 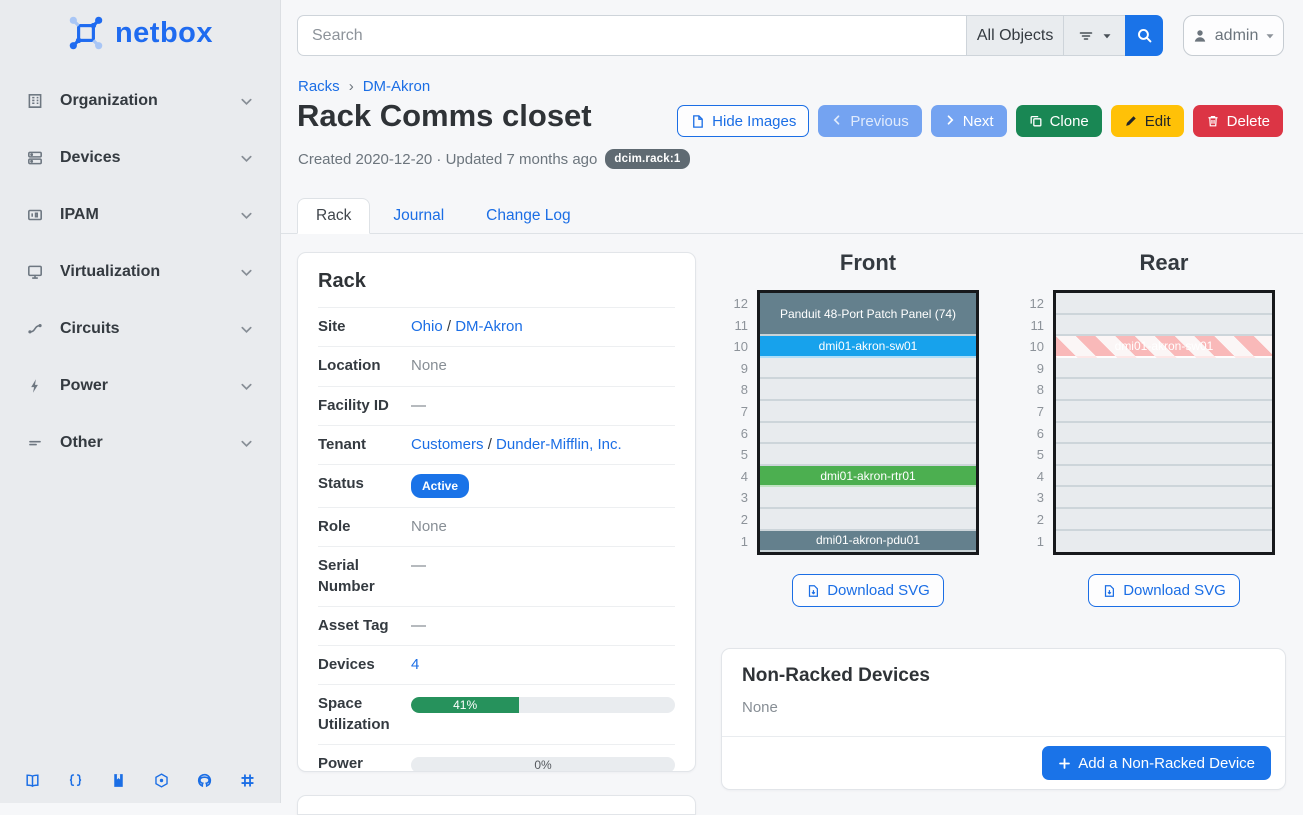 I want to click on page-actions: Hide Images Previous Next Clone, so click(x=980, y=121).